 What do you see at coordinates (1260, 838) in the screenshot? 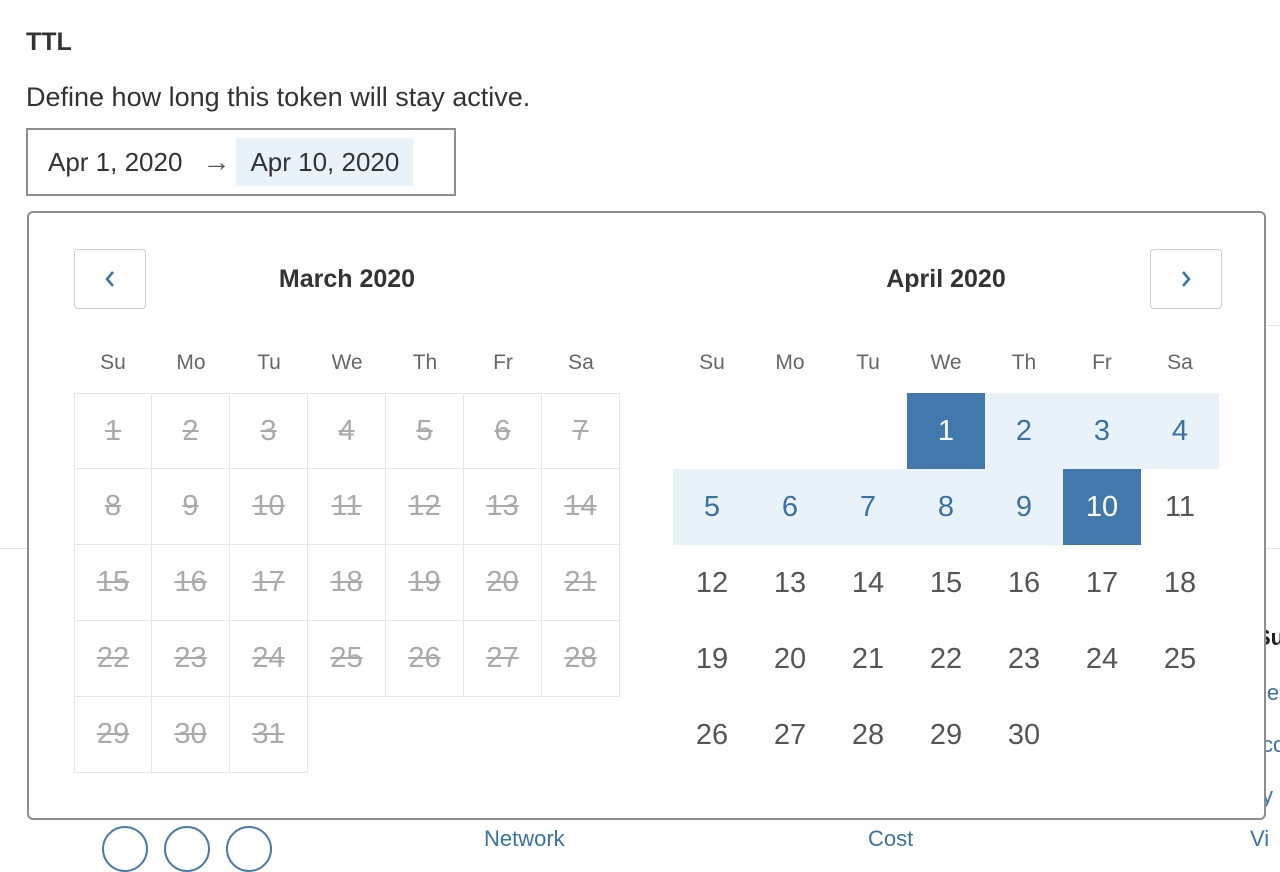
I see `tab-view: Vi` at bounding box center [1260, 838].